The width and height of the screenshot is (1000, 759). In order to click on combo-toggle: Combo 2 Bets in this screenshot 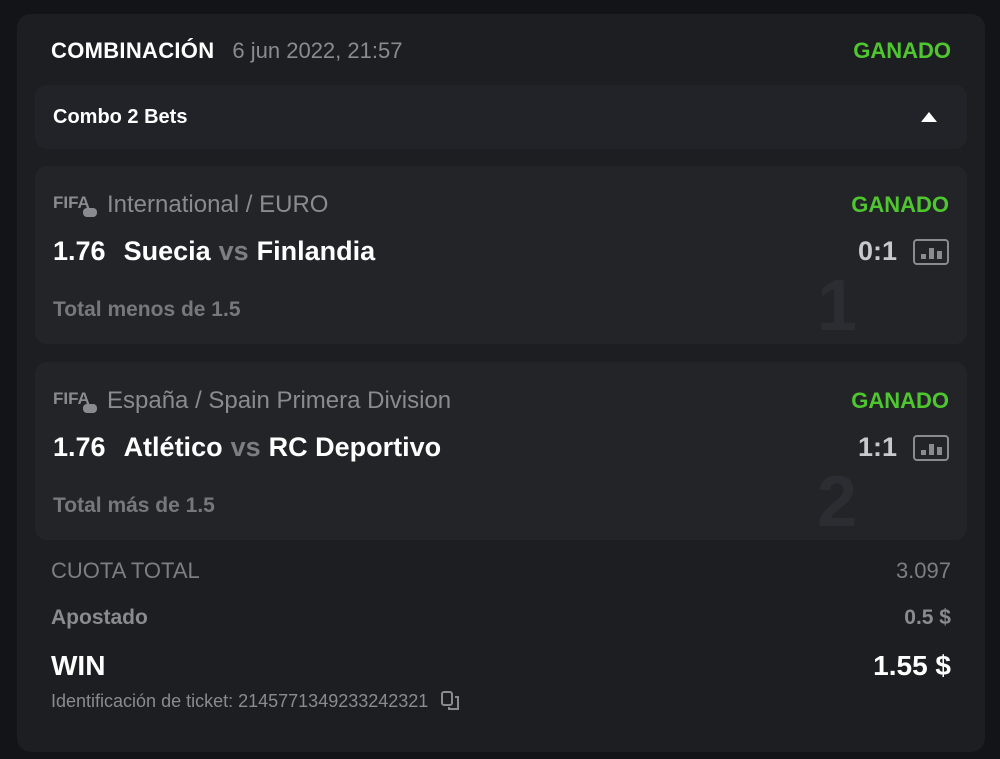, I will do `click(501, 117)`.